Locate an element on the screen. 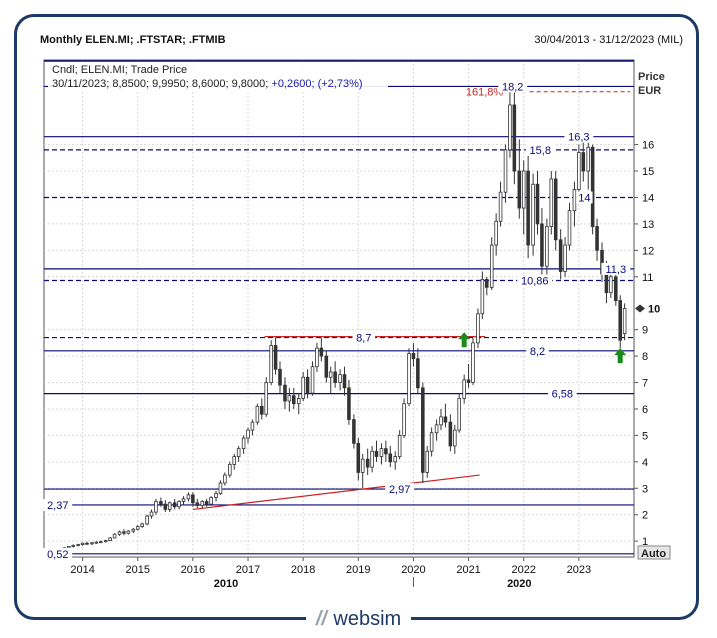  info-box-bg is located at coordinates (218, 77).